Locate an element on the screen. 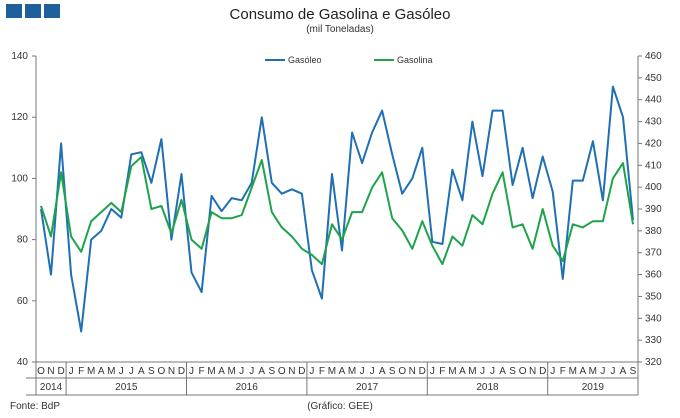 The width and height of the screenshot is (680, 418). right-tick-label: 430 is located at coordinates (653, 122).